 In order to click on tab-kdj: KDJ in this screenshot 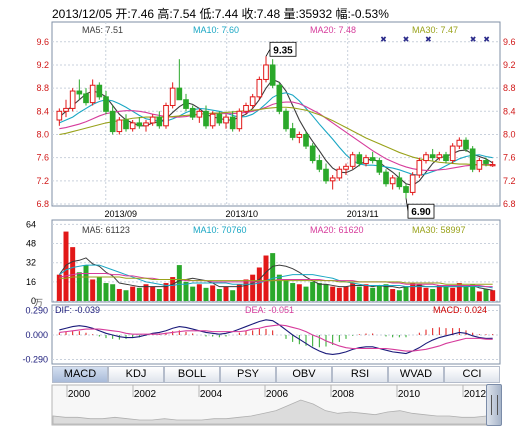, I will do `click(136, 374)`.